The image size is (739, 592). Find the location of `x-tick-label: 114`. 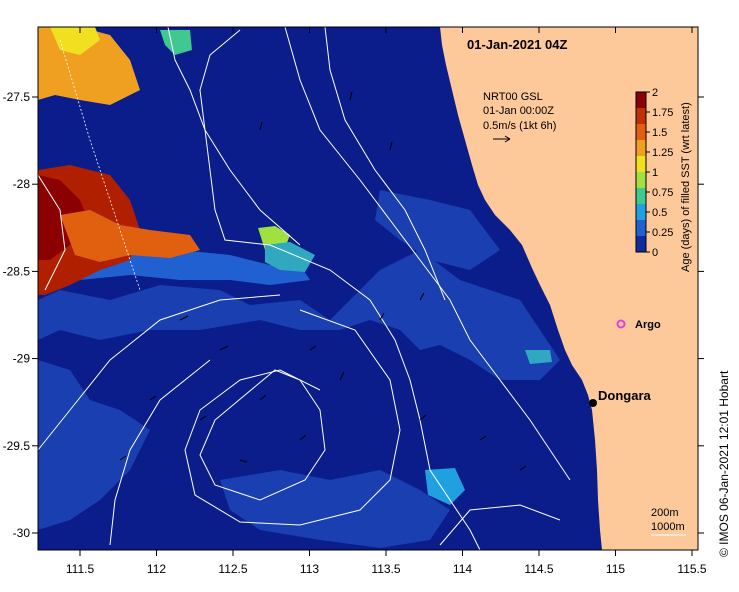

x-tick-label: 114 is located at coordinates (462, 569).